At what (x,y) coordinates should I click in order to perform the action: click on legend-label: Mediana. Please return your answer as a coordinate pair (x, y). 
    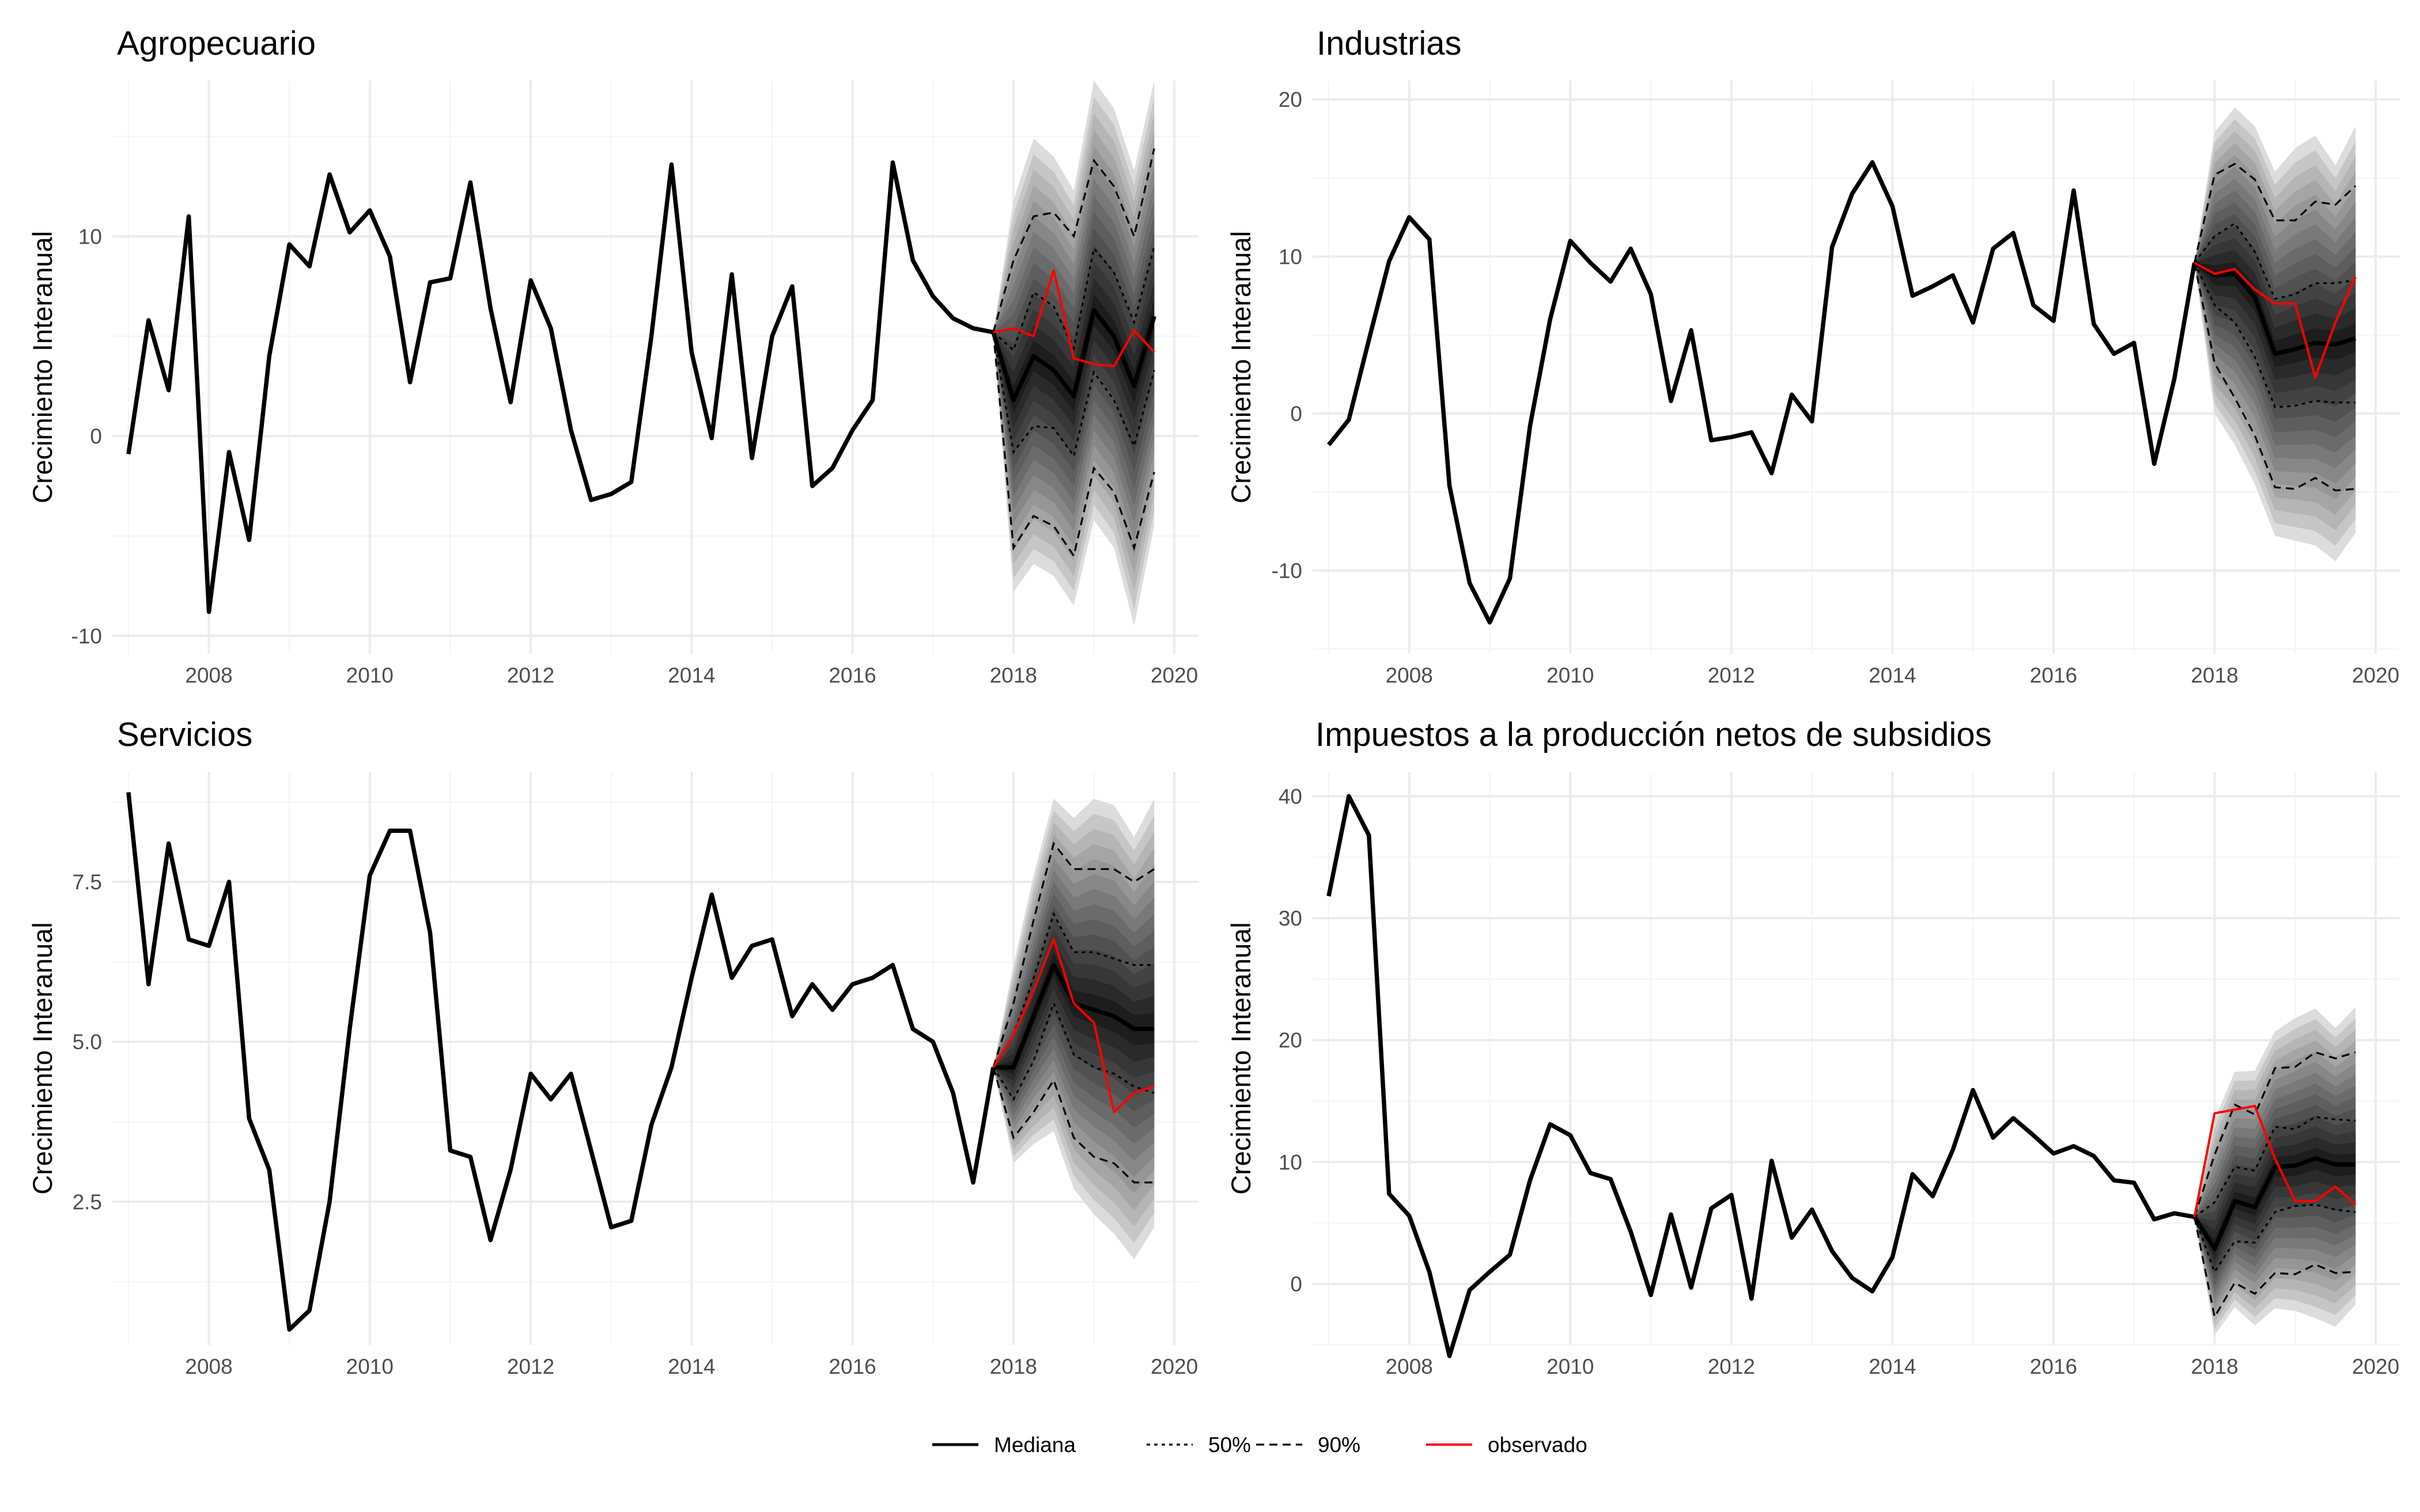
    Looking at the image, I should click on (1035, 1445).